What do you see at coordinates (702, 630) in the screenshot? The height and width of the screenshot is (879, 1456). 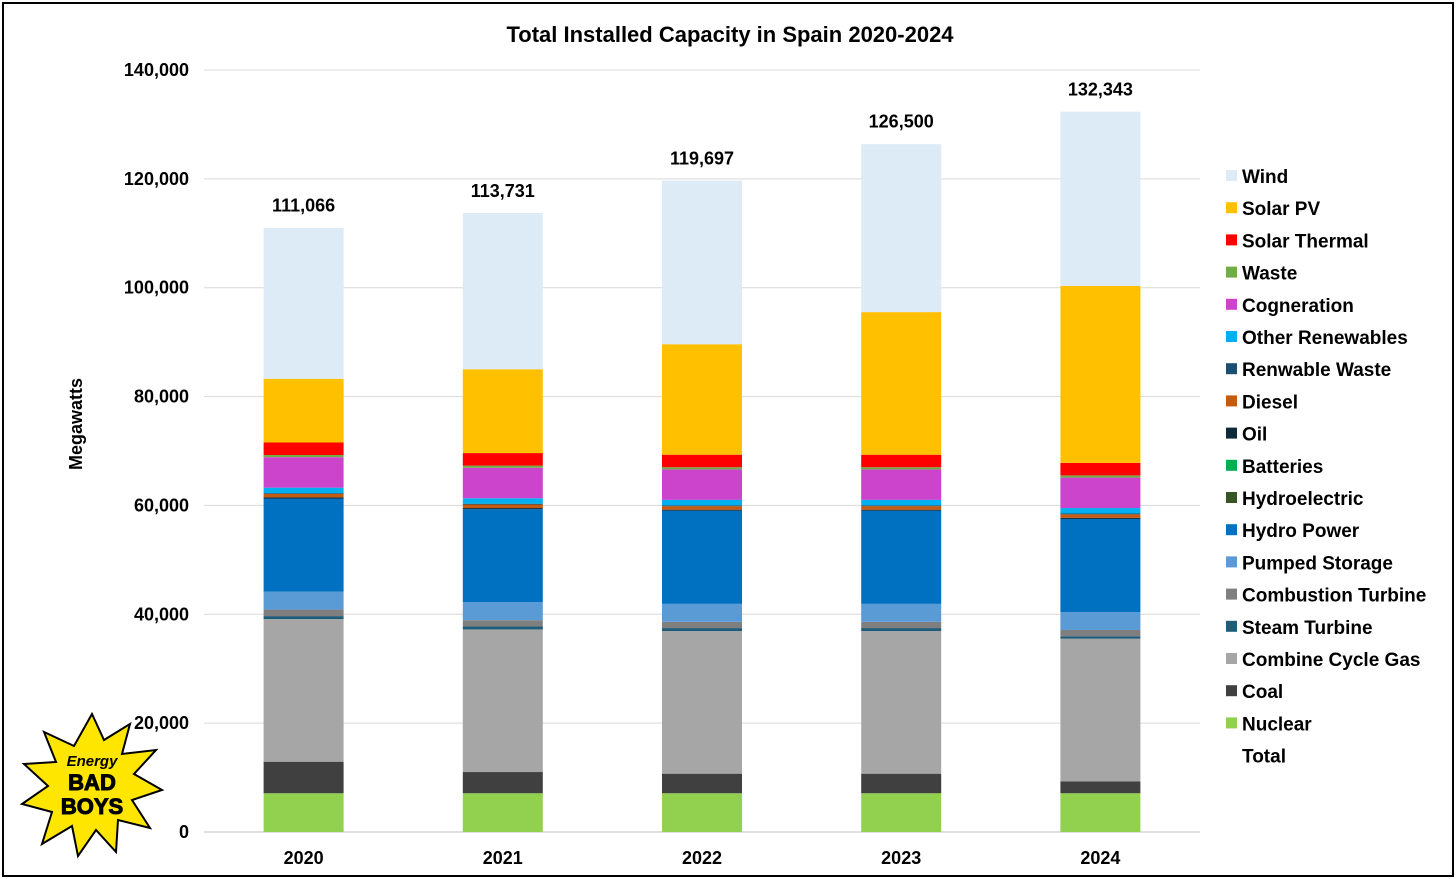 I see `bar-segment-steam-turbine-2022` at bounding box center [702, 630].